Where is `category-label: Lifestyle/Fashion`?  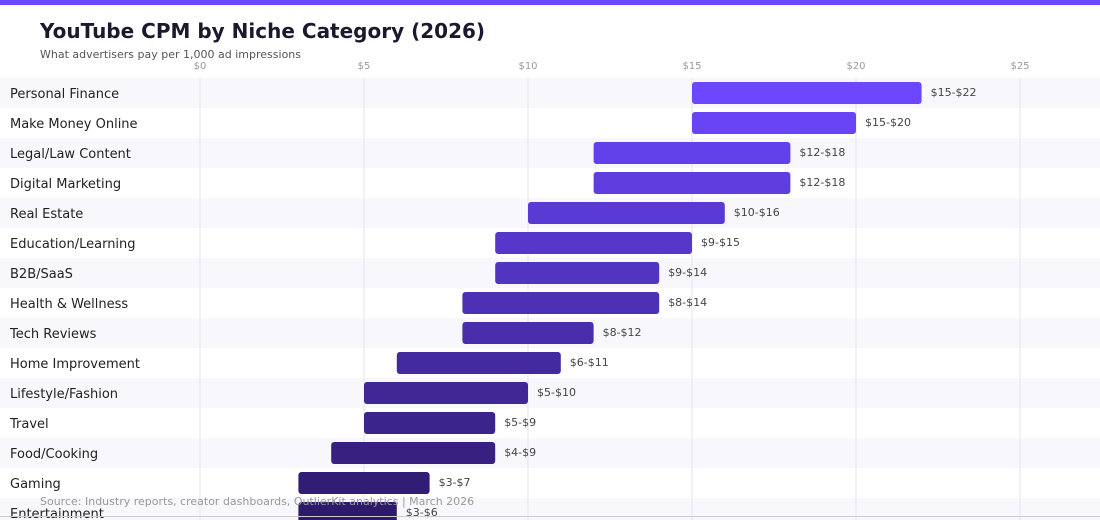
category-label: Lifestyle/Fashion is located at coordinates (64, 394).